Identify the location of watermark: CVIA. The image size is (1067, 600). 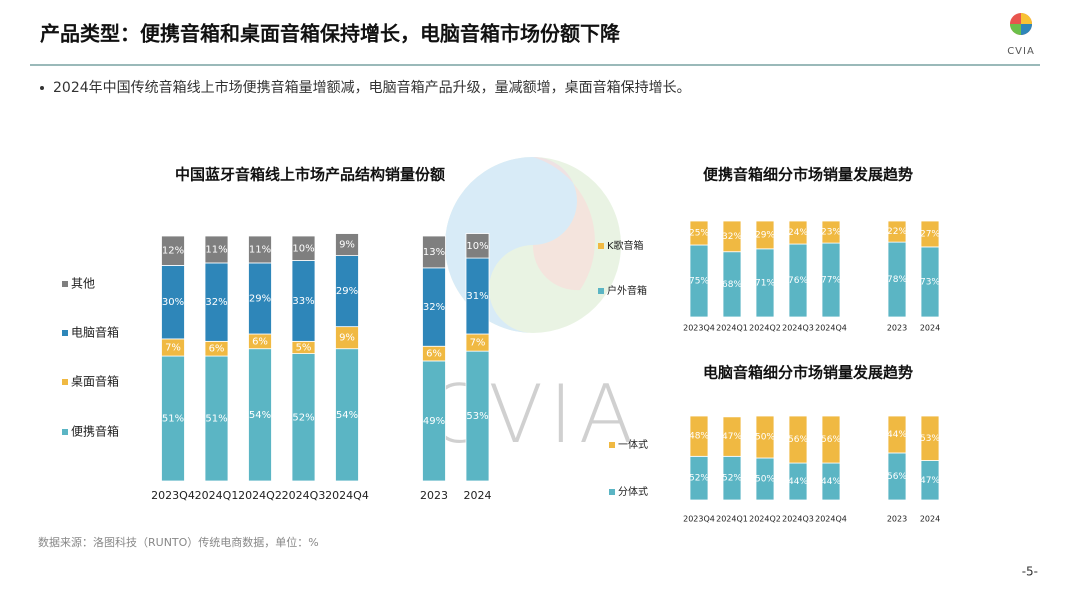
(533, 309).